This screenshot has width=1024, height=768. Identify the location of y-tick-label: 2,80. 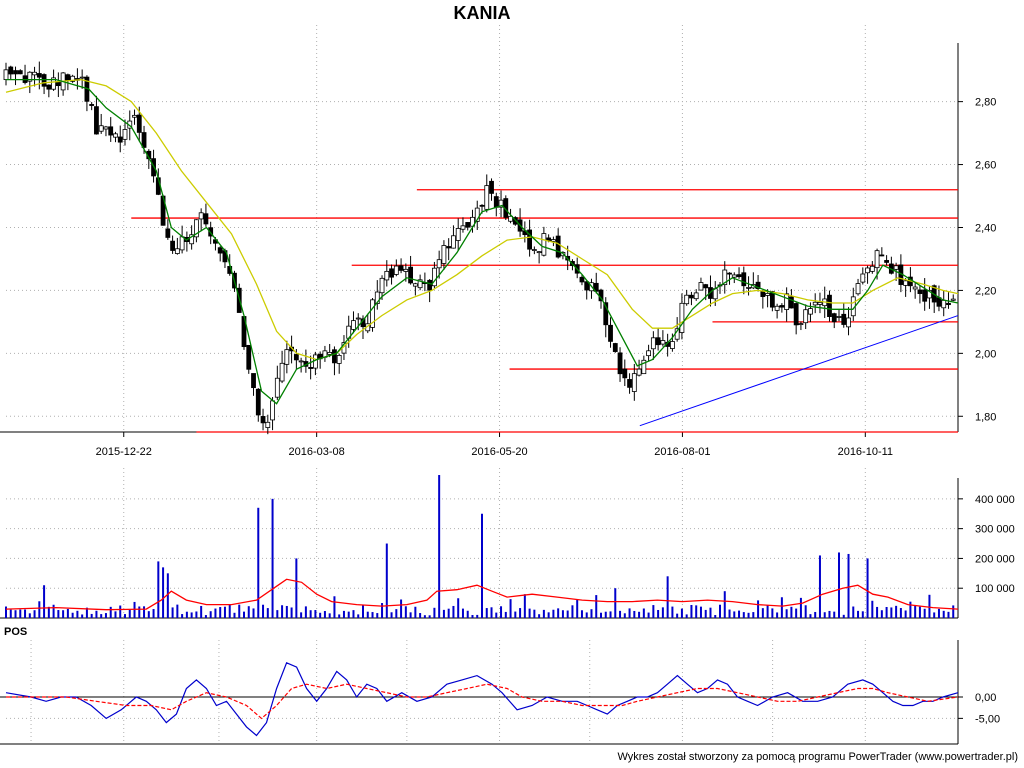
(985, 103).